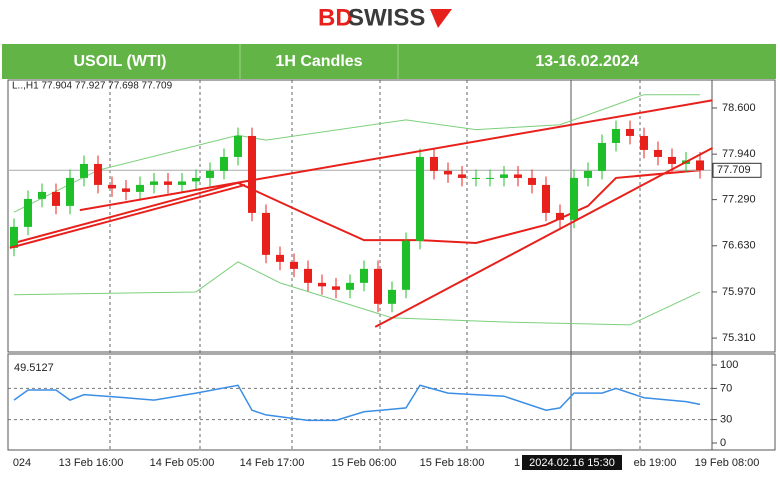 The image size is (780, 487). What do you see at coordinates (726, 388) in the screenshot?
I see `y-tick-label: 70` at bounding box center [726, 388].